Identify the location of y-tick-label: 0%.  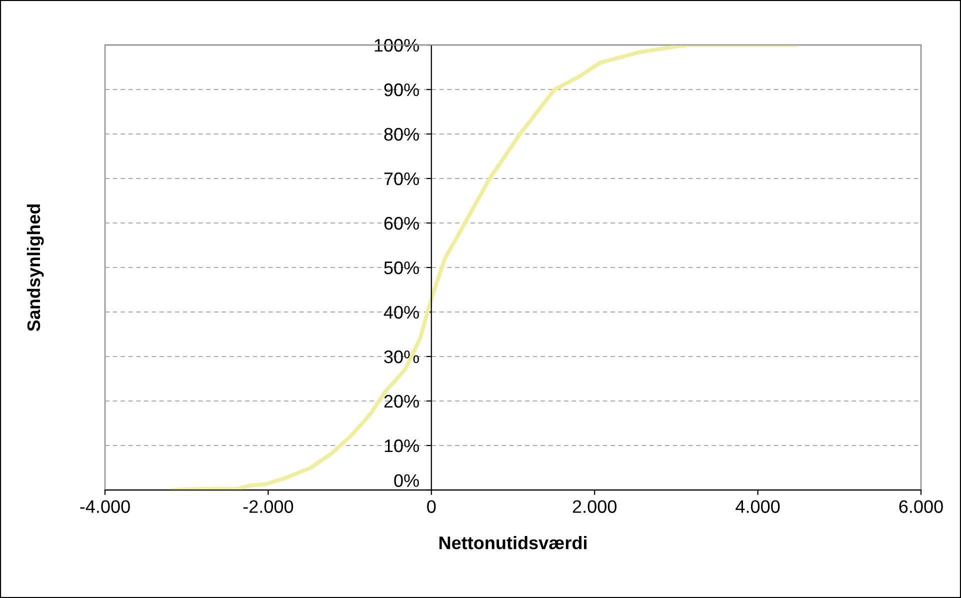
(406, 480).